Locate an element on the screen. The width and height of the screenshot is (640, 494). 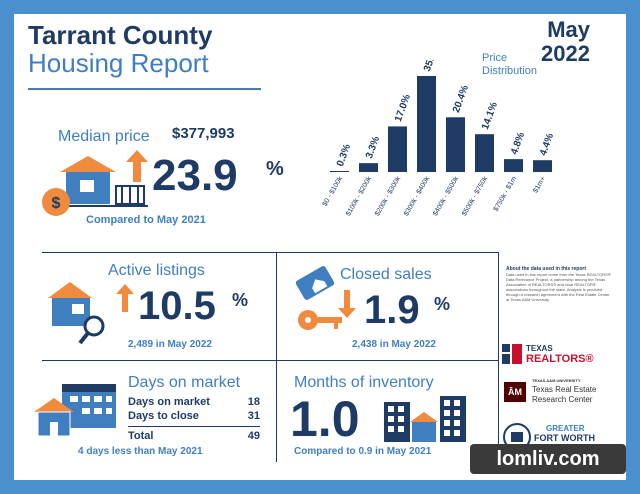
divider-h1 is located at coordinates (270, 252).